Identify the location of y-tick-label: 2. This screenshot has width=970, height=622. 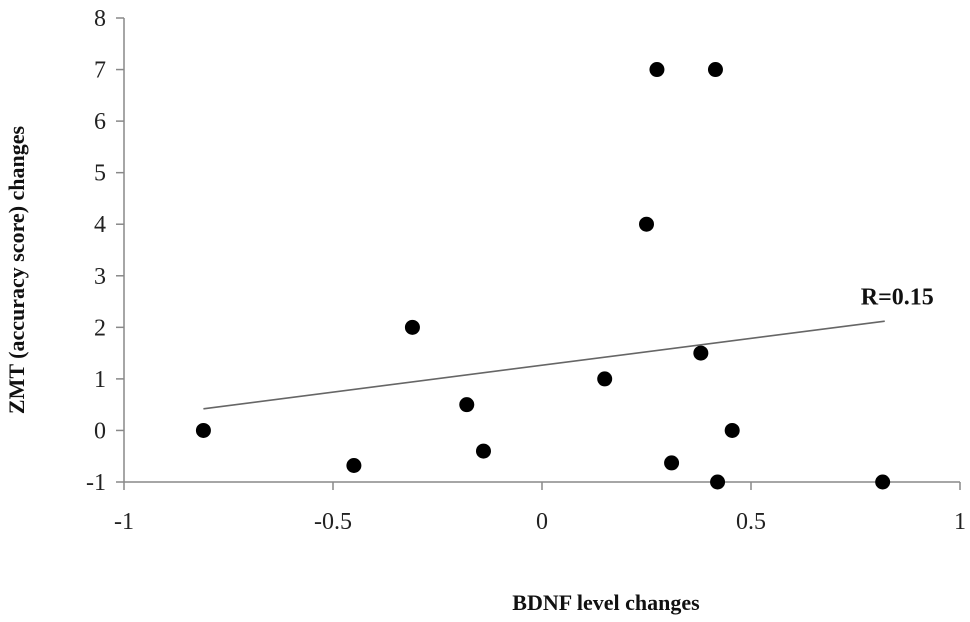
(100, 328).